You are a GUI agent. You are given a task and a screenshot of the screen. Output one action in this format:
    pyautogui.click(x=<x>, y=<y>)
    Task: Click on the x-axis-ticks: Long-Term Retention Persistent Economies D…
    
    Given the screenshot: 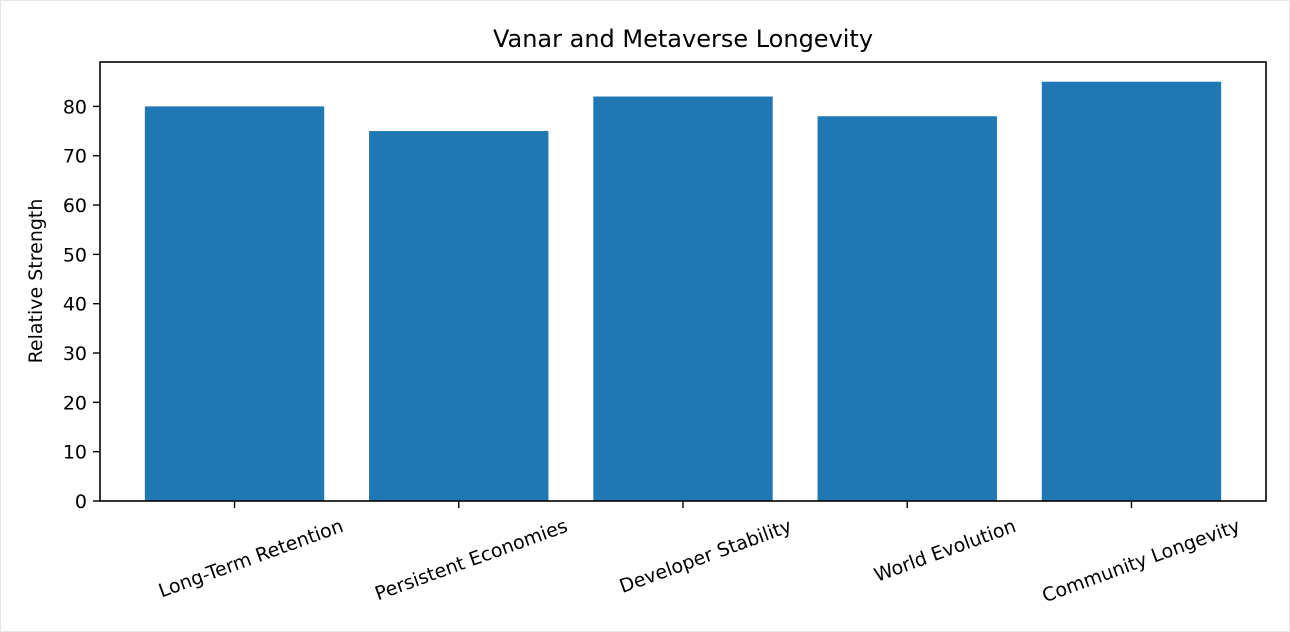 What is the action you would take?
    pyautogui.click(x=699, y=554)
    